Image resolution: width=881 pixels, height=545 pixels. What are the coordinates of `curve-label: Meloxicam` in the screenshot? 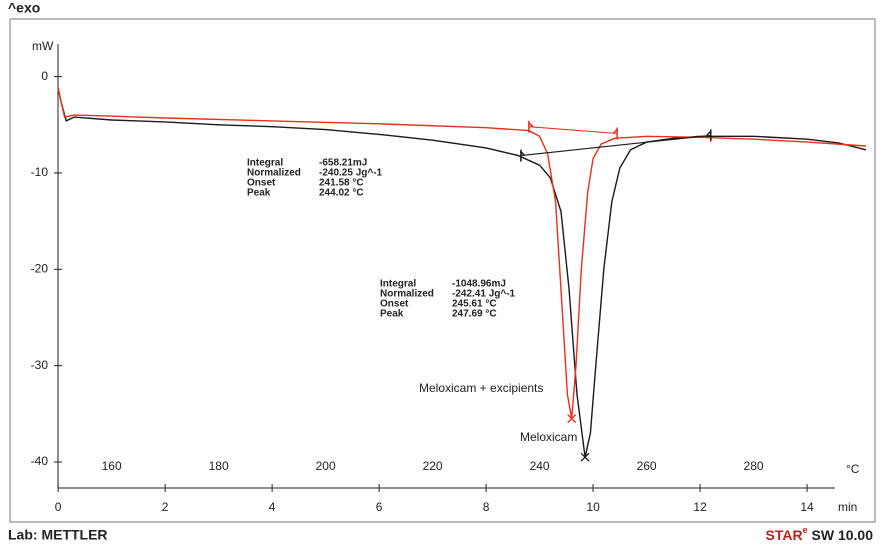 It's located at (548, 437).